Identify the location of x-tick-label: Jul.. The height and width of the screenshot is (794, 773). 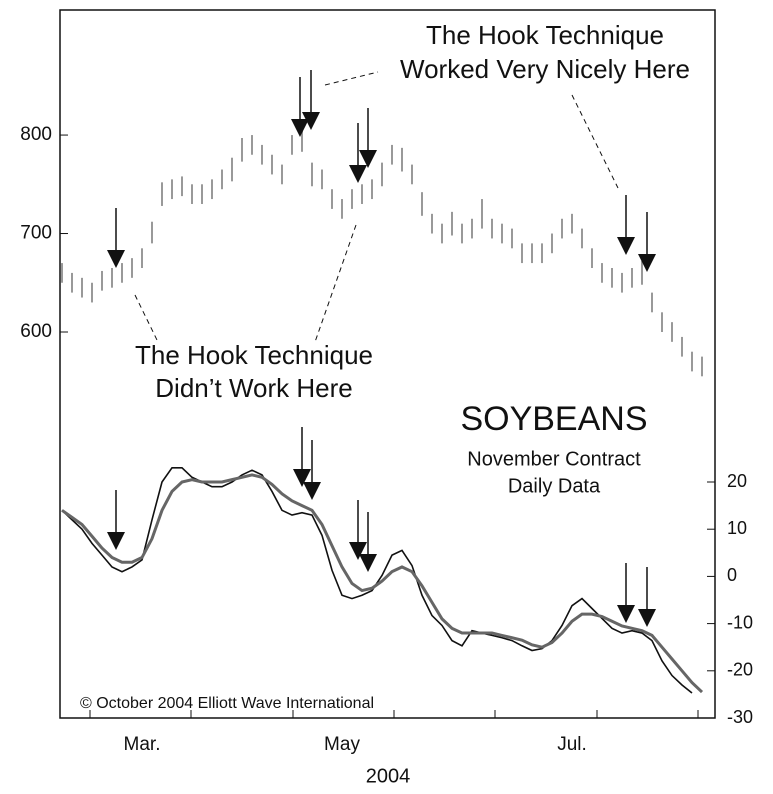
(572, 744).